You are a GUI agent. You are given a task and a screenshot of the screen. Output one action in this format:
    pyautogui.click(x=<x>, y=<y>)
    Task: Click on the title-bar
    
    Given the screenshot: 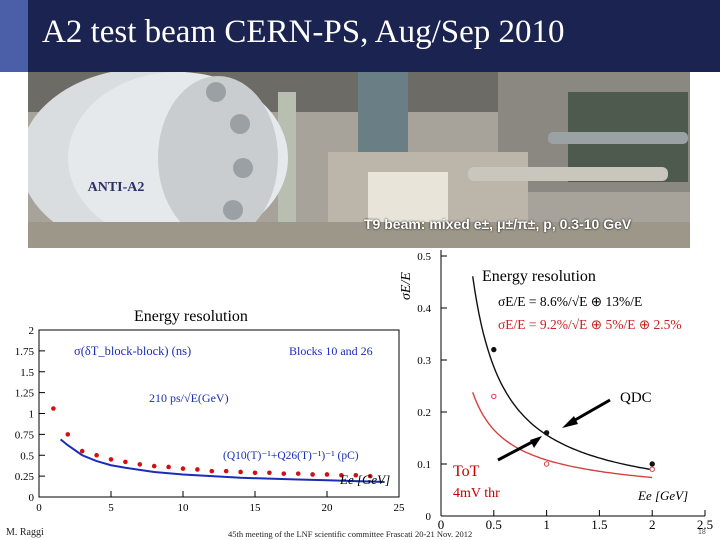 What is the action you would take?
    pyautogui.click(x=360, y=36)
    